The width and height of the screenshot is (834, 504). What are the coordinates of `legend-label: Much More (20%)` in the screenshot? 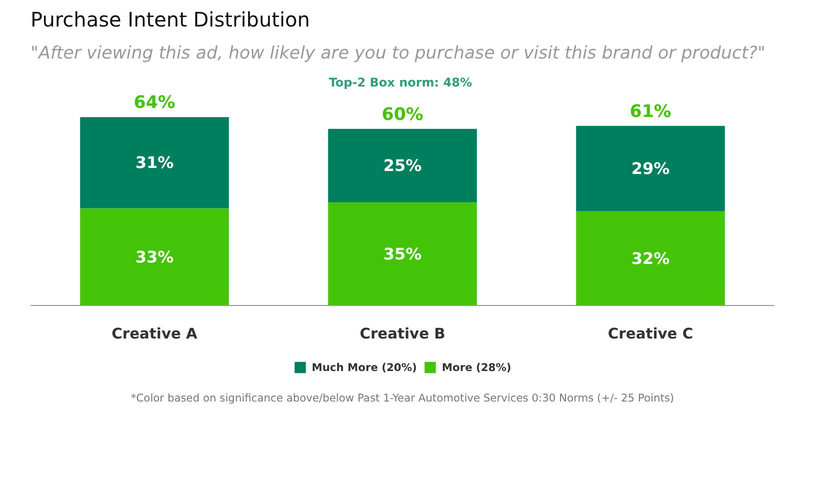 It's located at (364, 367).